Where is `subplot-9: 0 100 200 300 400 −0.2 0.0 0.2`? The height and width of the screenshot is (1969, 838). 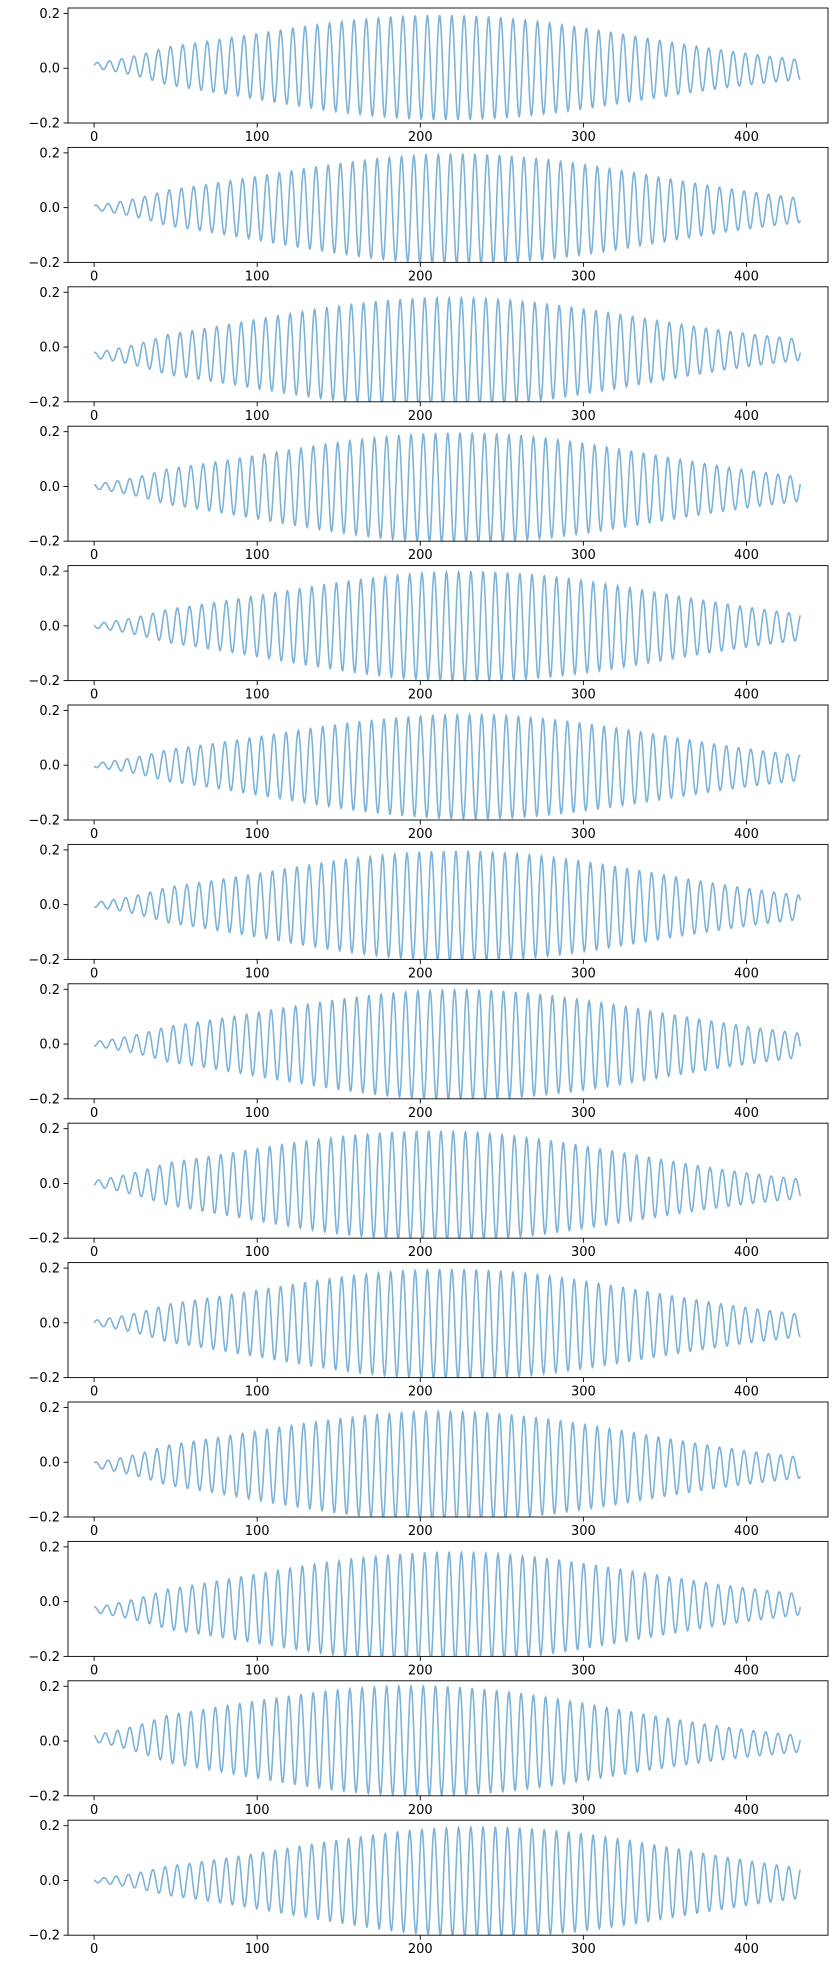
subplot-9: 0 100 200 300 400 −0.2 0.0 0.2 is located at coordinates (428, 1191).